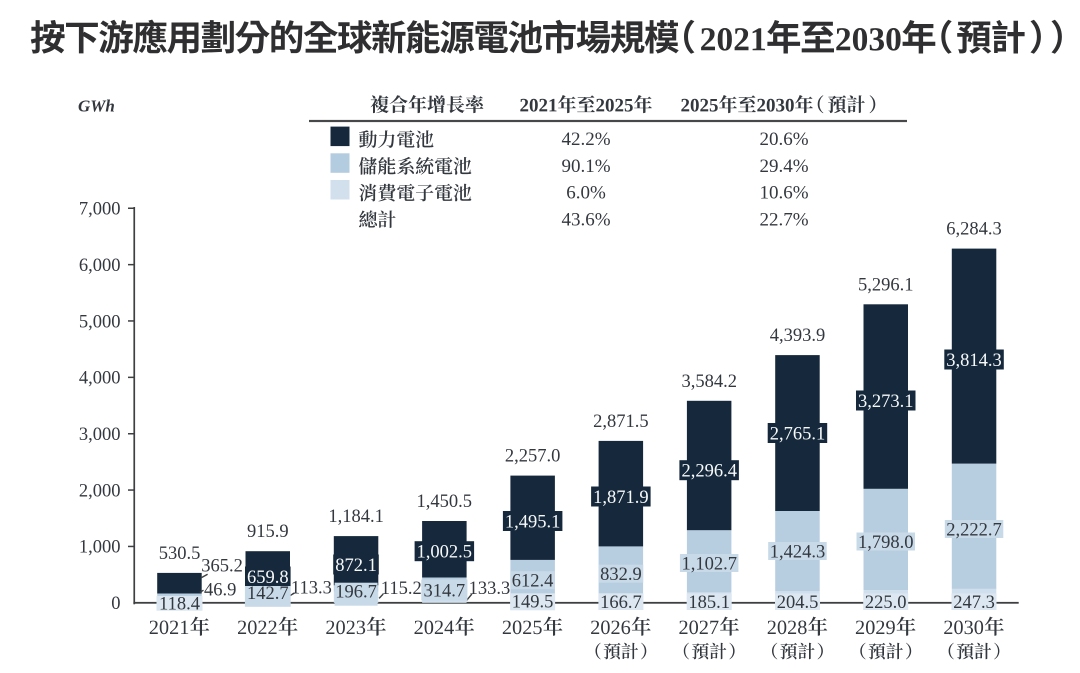  Describe the element at coordinates (621, 603) in the screenshot. I see `svg-text: 166.7` at that location.